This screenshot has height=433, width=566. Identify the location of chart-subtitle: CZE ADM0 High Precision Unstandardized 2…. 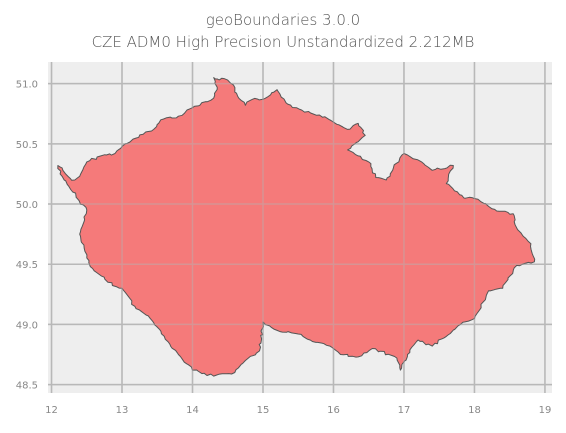
(283, 42).